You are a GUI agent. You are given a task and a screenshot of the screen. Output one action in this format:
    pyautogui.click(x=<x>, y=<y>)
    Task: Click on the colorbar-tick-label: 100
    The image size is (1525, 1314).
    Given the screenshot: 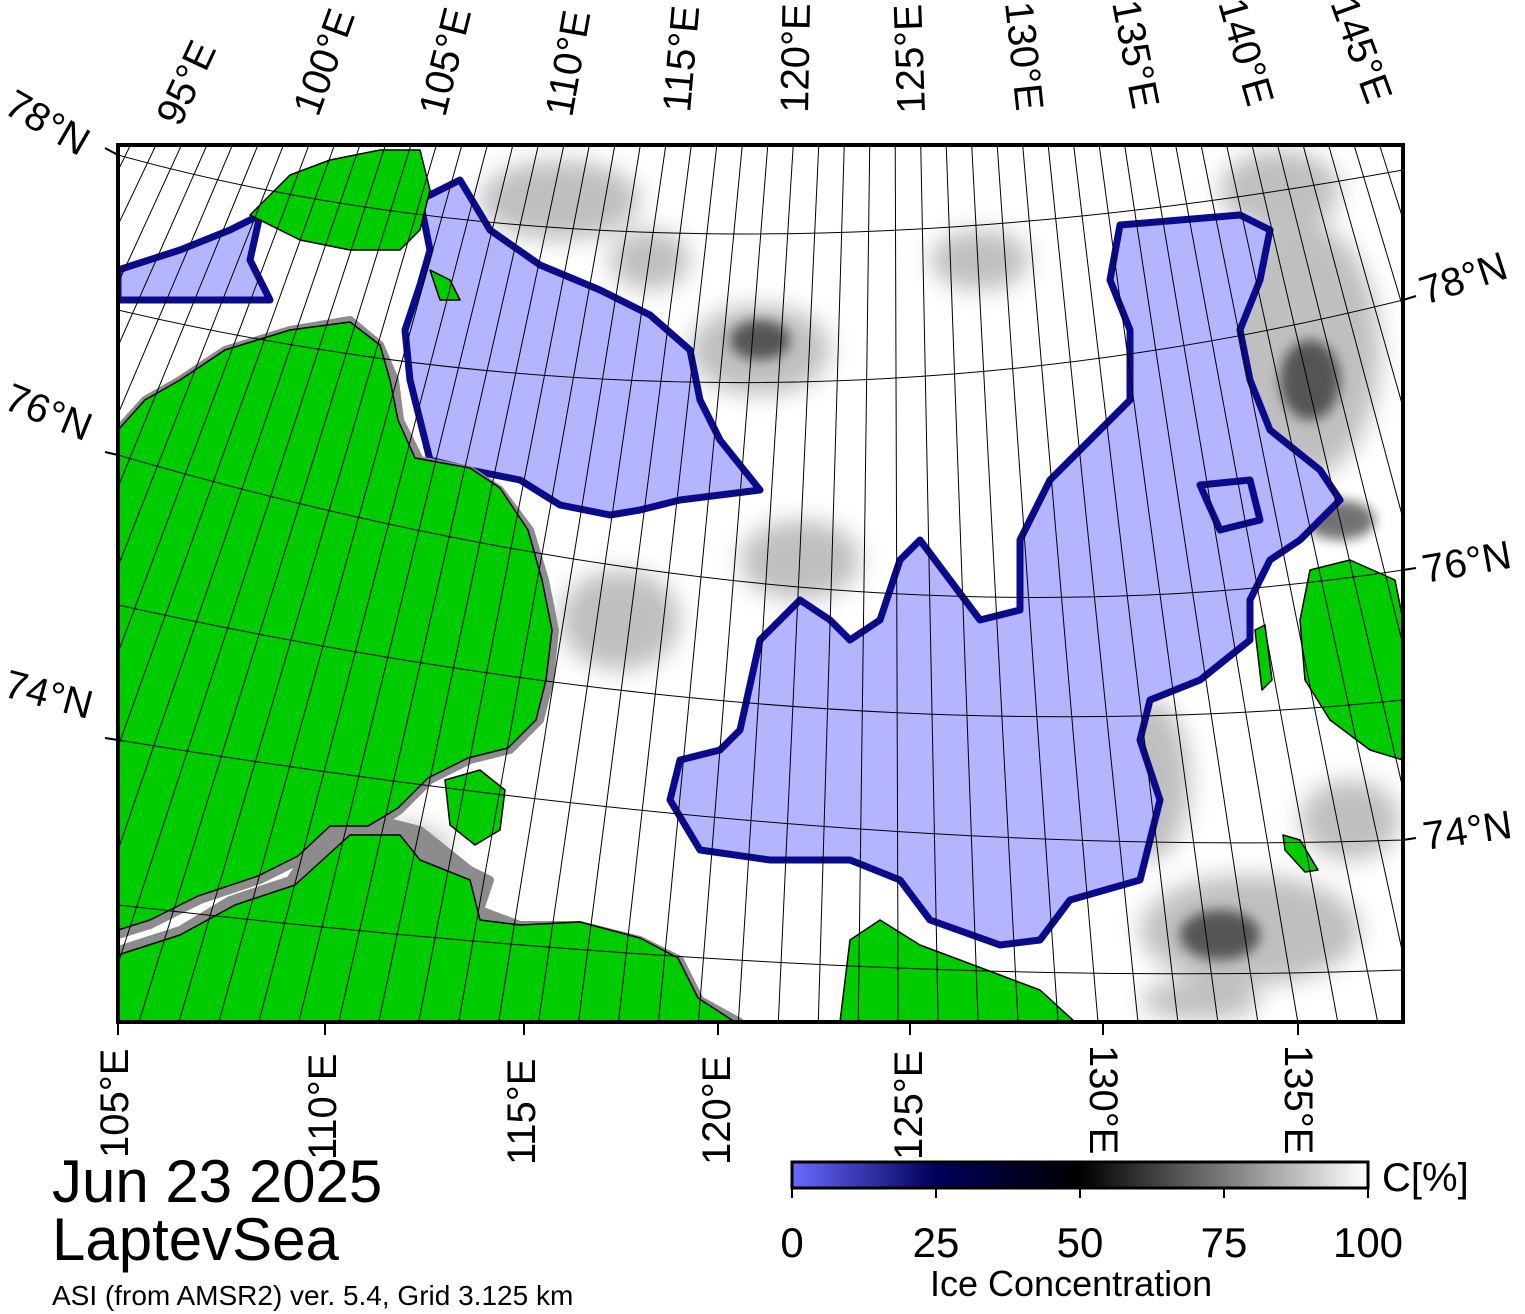 What is the action you would take?
    pyautogui.click(x=1368, y=1242)
    